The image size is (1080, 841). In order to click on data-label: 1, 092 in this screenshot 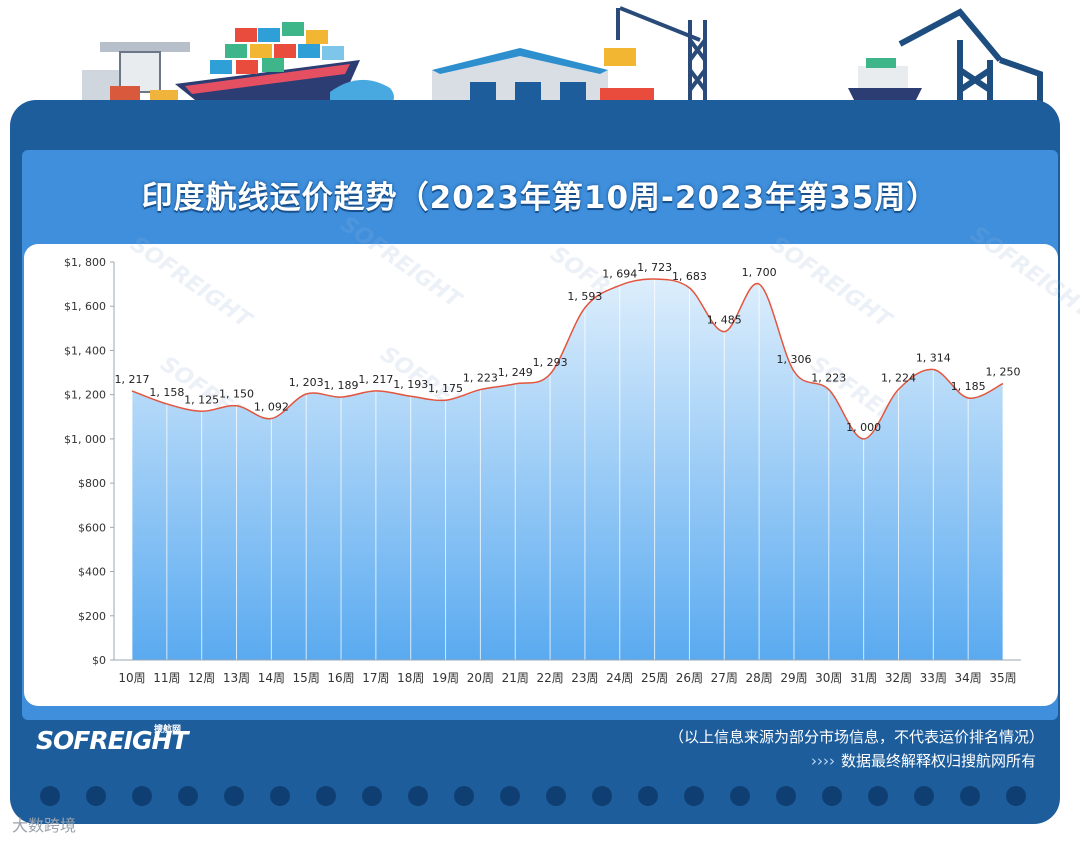, I will do `click(271, 407)`.